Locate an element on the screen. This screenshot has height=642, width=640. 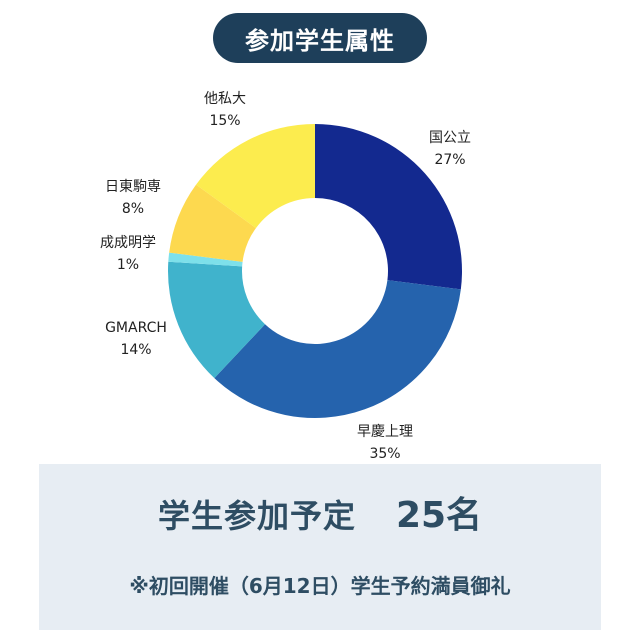
chart-title: 参加学生属性 is located at coordinates (320, 40).